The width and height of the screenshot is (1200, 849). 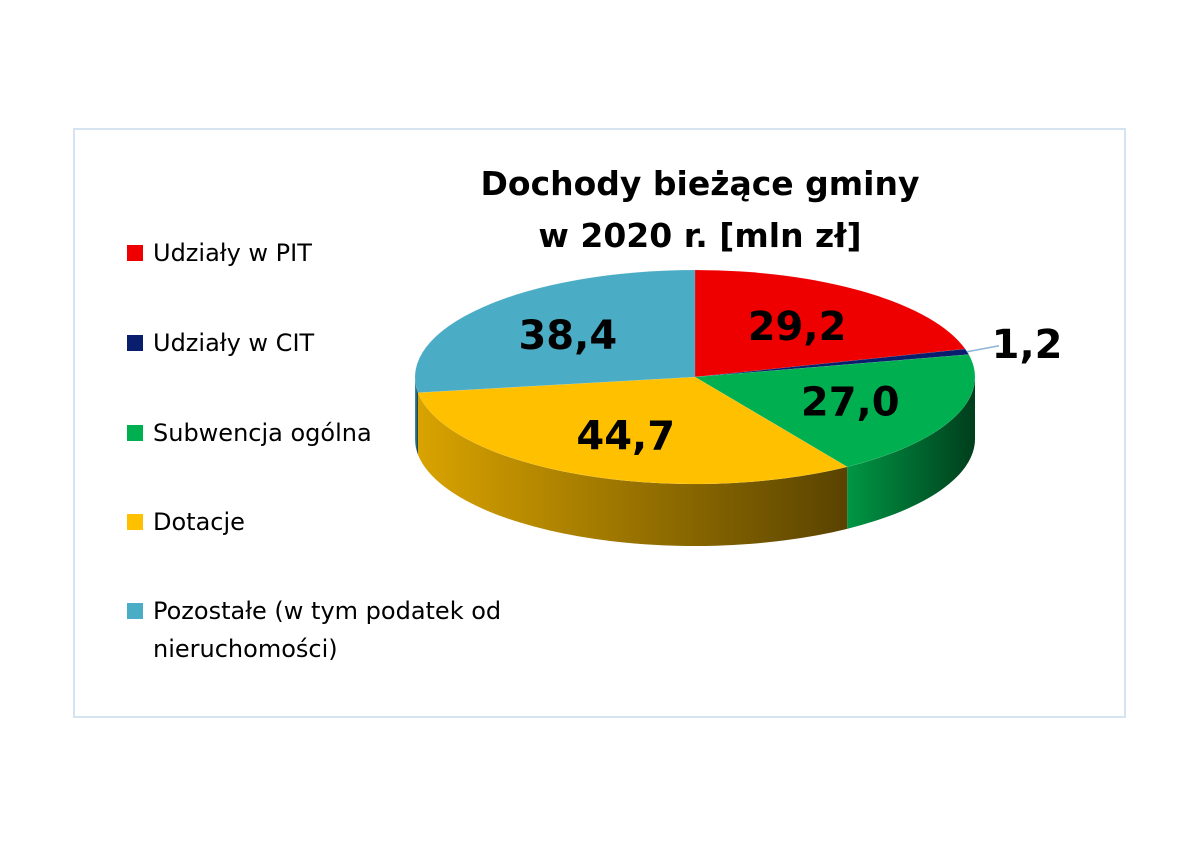 I want to click on pie-slice-subwencja, so click(x=835, y=411).